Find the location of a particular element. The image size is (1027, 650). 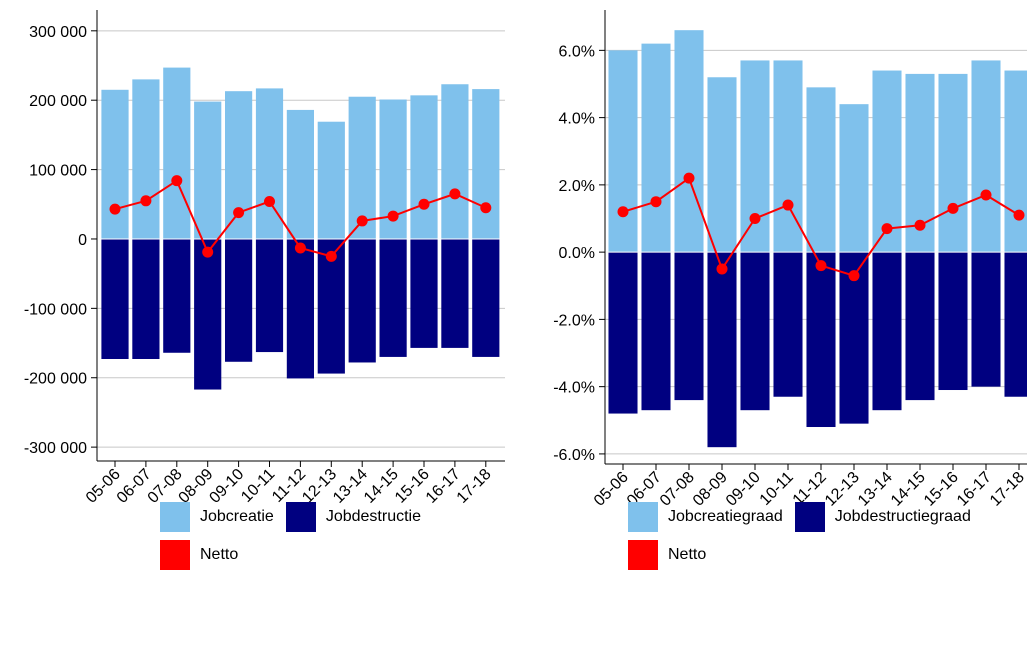

x-tick-label: 06-07 is located at coordinates (134, 486).